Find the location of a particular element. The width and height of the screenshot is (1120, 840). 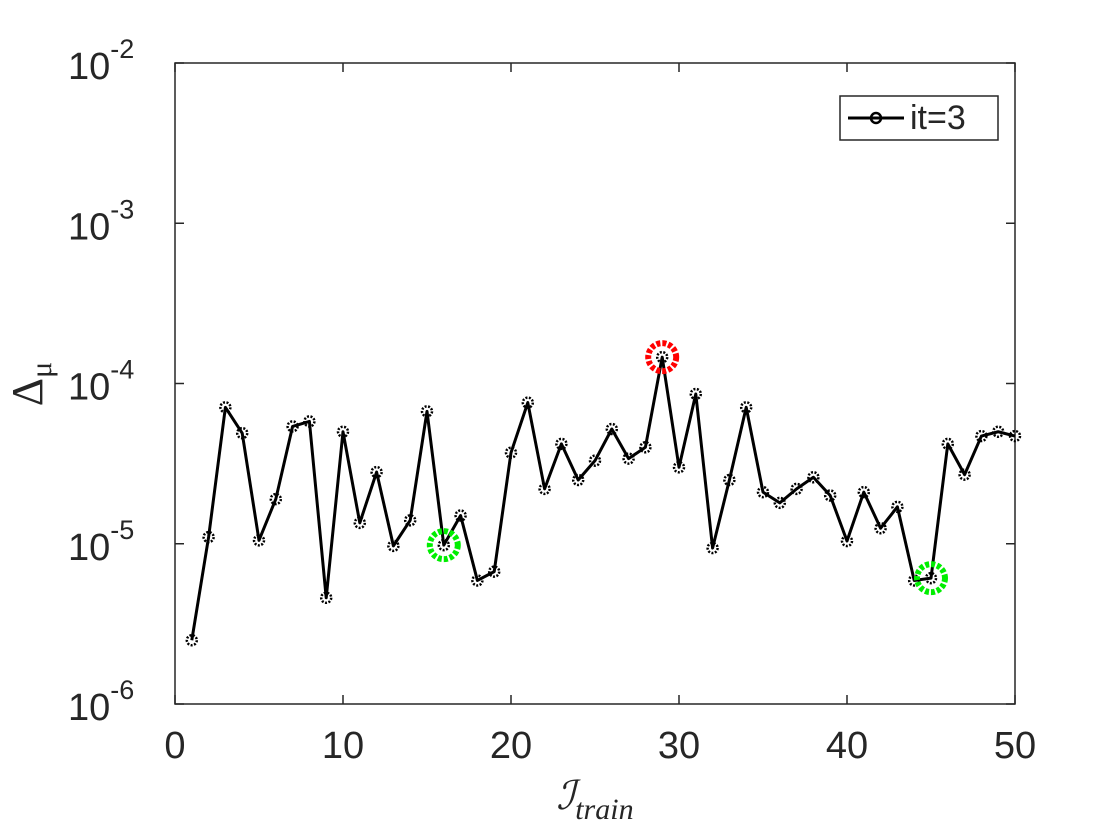

x-tick-label: 40 is located at coordinates (847, 746).